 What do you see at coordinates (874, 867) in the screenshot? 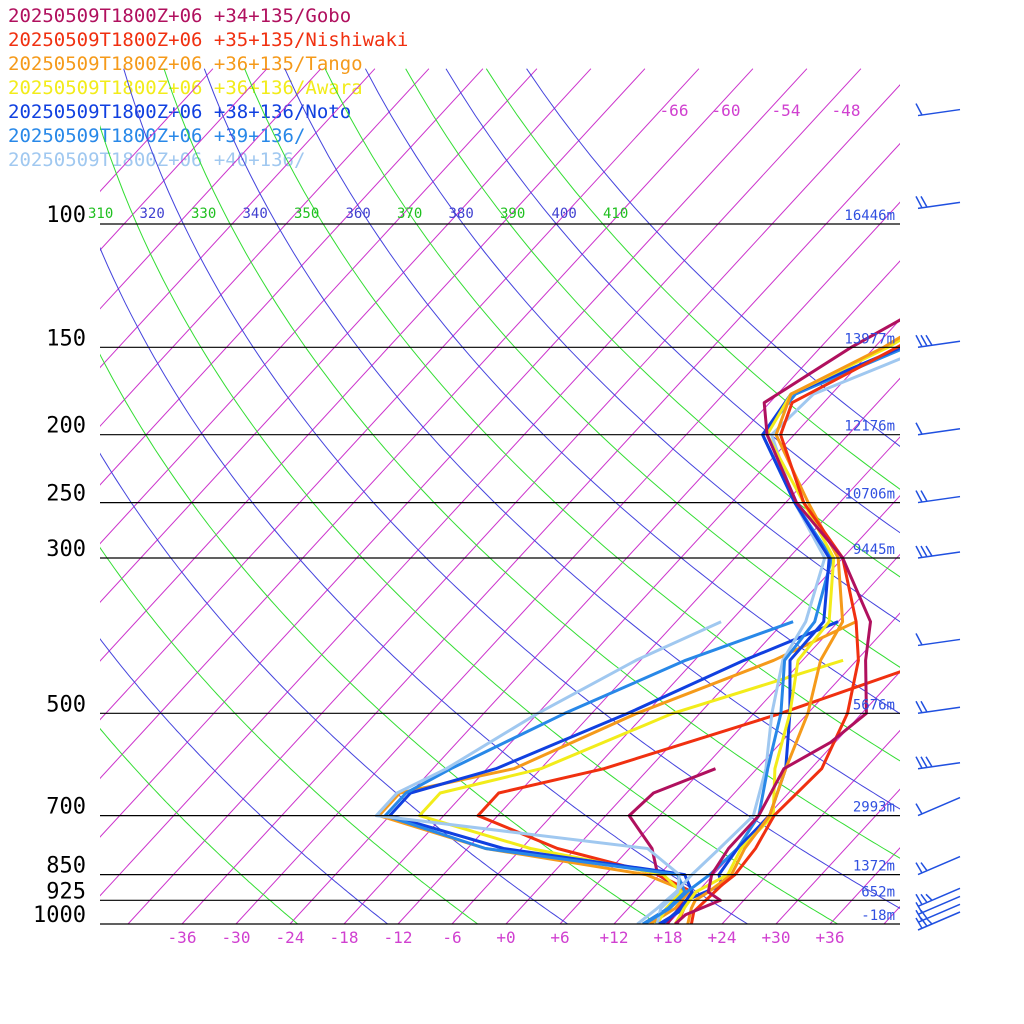
I see `height-label: 1372m` at bounding box center [874, 867].